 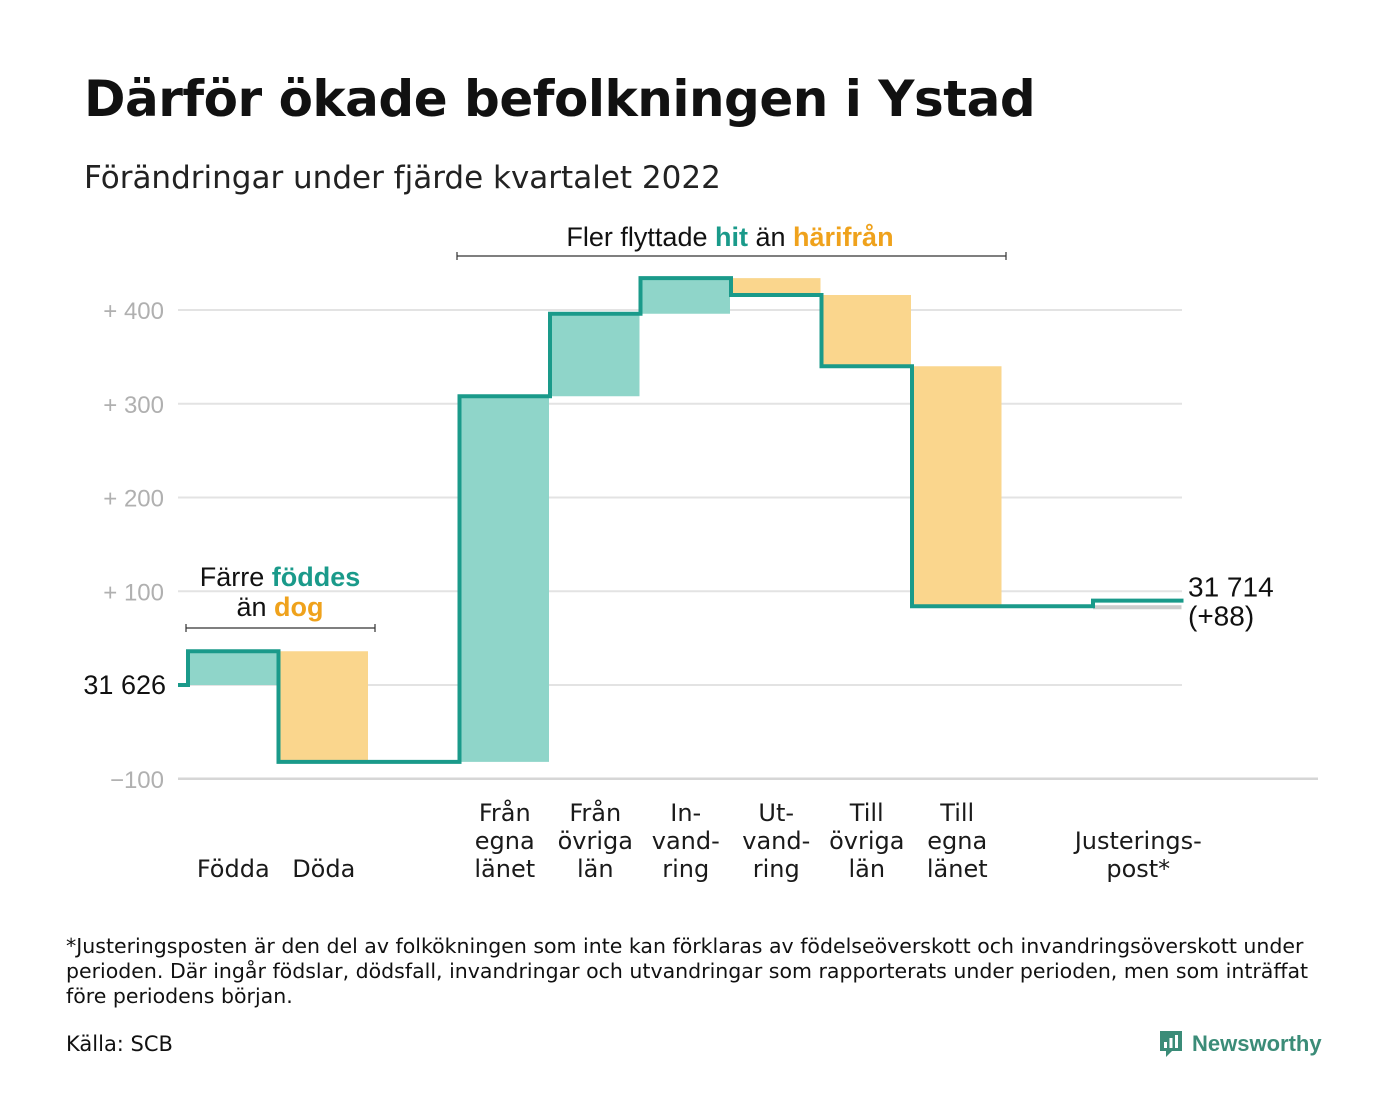 I want to click on newsworthy-logo-icon, so click(x=1171, y=1044).